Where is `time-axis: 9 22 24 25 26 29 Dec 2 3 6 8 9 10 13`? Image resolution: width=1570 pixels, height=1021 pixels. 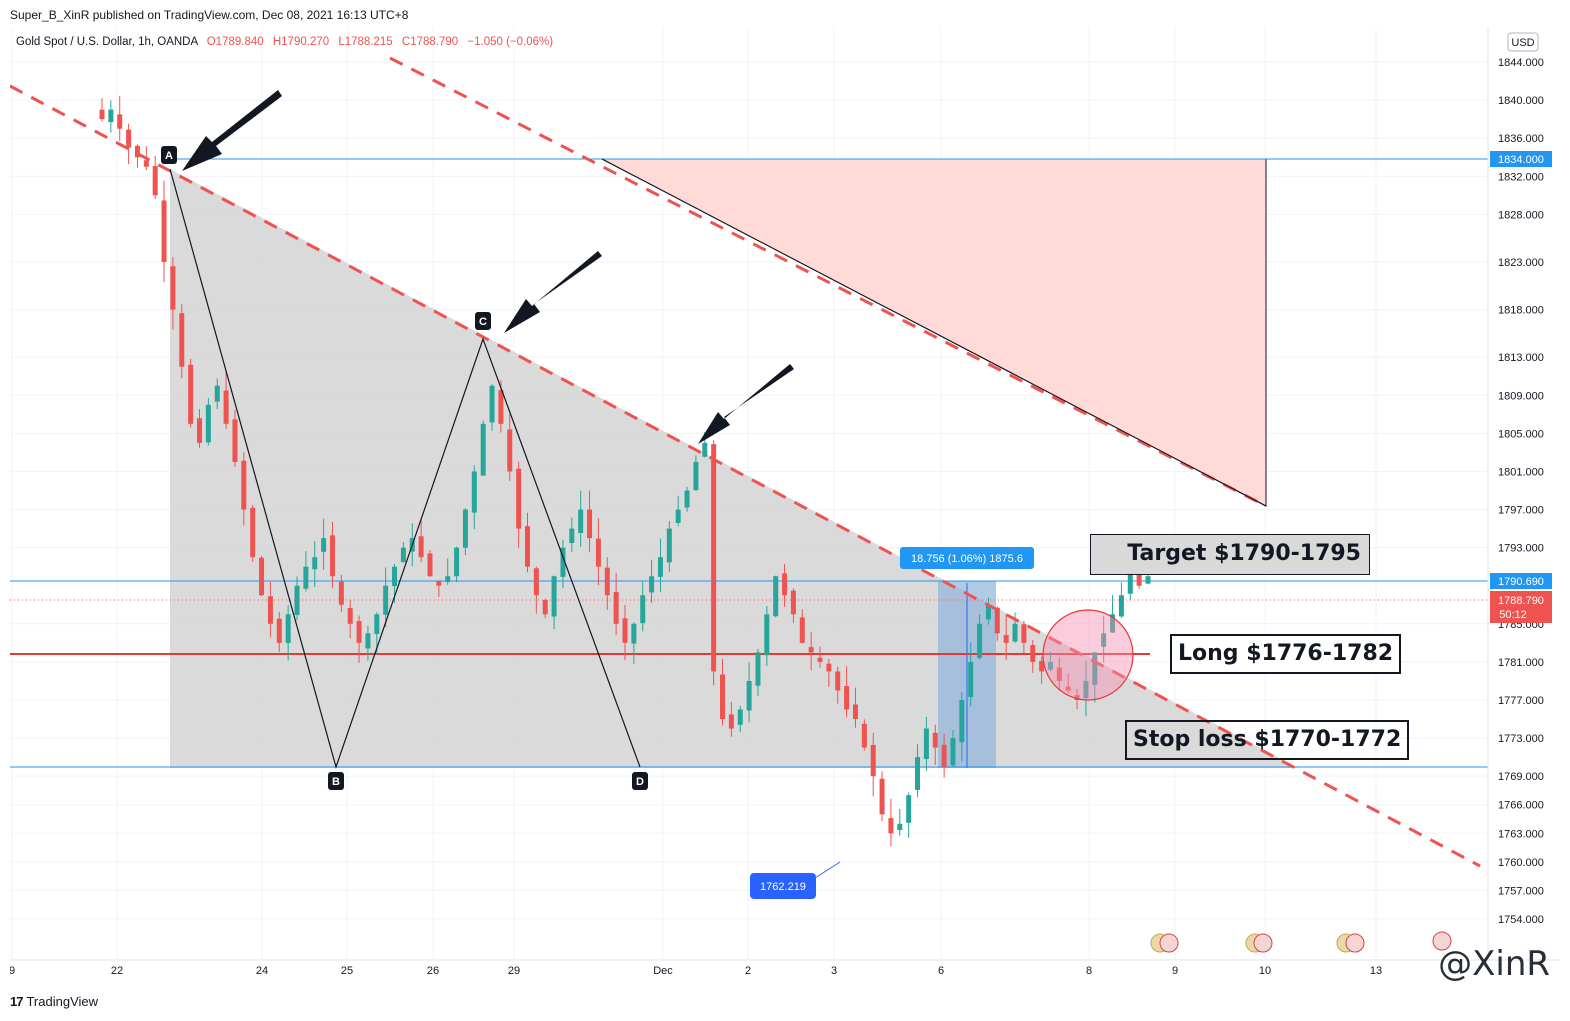 time-axis: 9 22 24 25 26 29 Dec 2 3 6 8 9 10 13 is located at coordinates (696, 971).